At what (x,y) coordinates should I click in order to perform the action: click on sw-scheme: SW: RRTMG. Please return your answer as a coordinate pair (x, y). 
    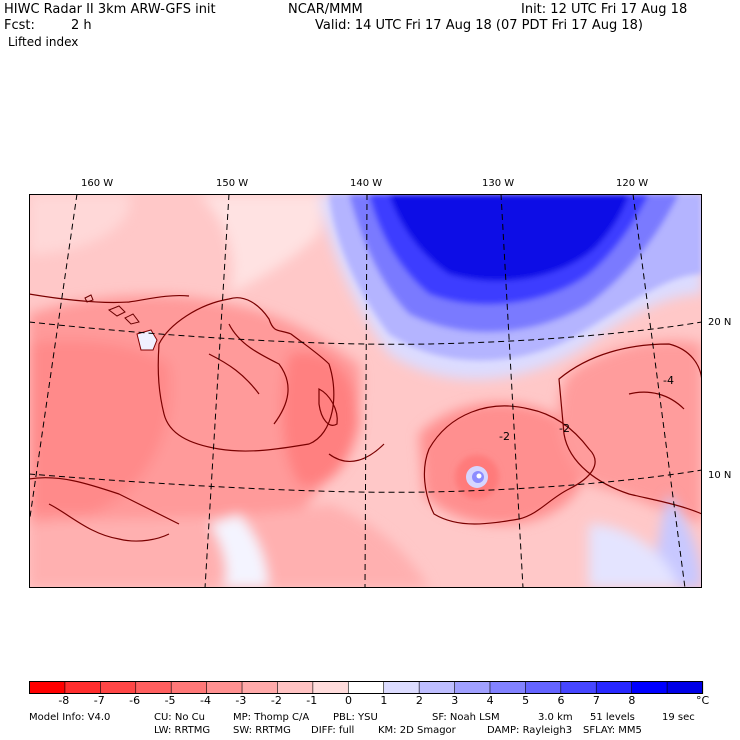
    Looking at the image, I should click on (262, 730).